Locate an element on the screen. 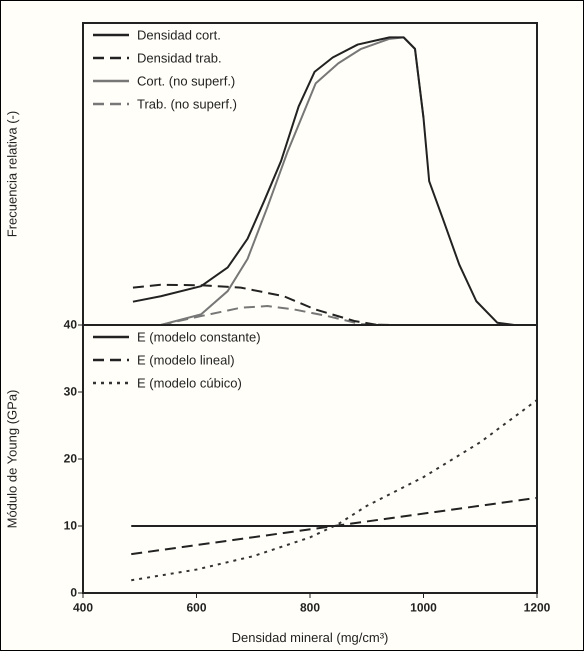 Image resolution: width=584 pixels, height=651 pixels. legend-label: Trab. (no superf.) is located at coordinates (187, 104).